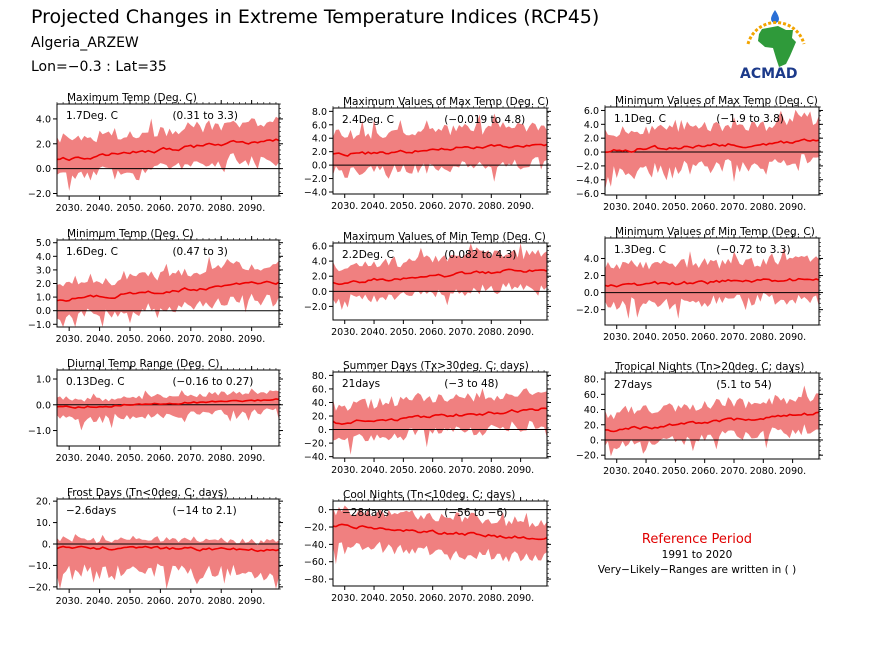  What do you see at coordinates (769, 74) in the screenshot?
I see `logo-text: ACMAD` at bounding box center [769, 74].